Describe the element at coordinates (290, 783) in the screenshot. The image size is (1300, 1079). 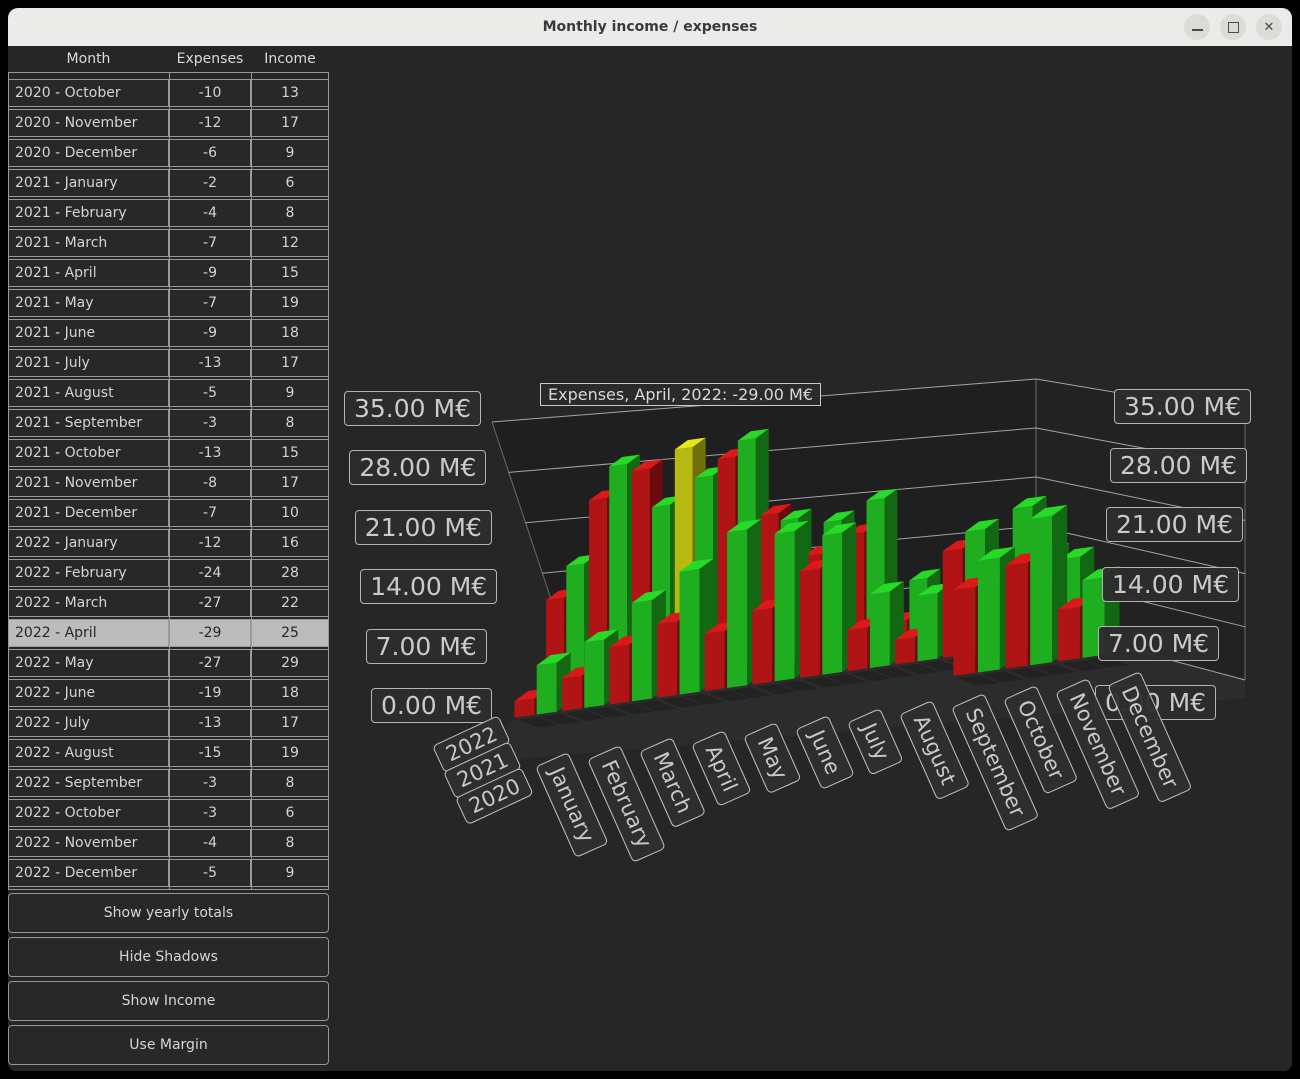
I see `income-cell: 8` at that location.